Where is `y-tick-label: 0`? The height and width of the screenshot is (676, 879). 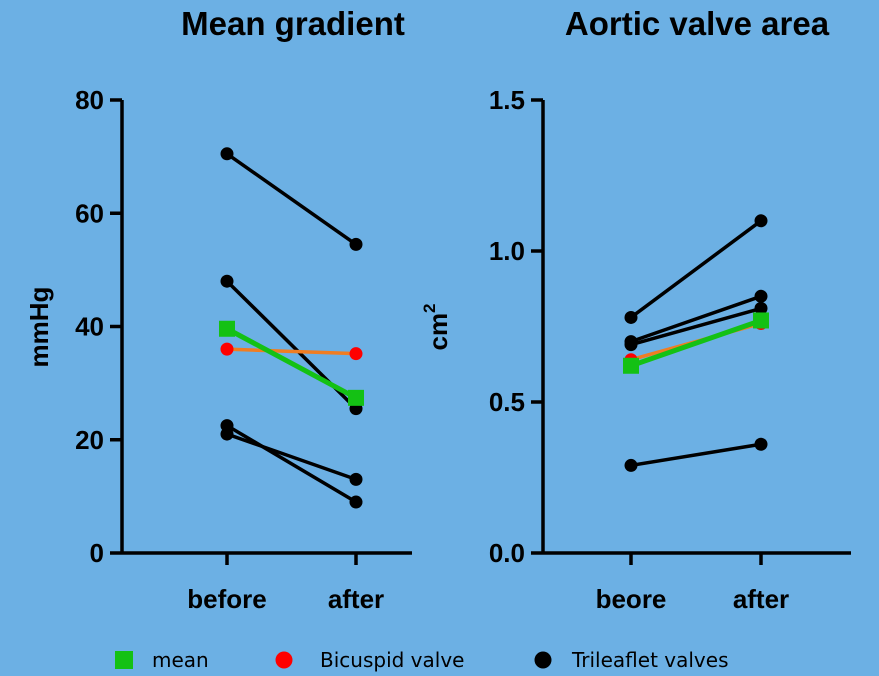 y-tick-label: 0 is located at coordinates (97, 553).